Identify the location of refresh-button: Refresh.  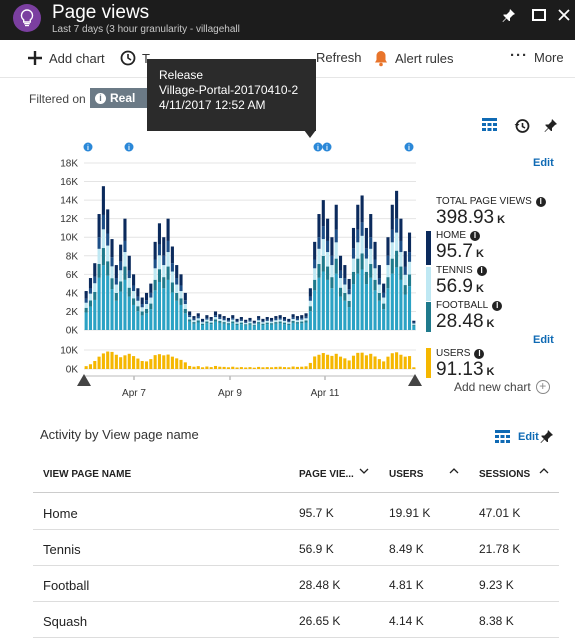
(339, 57).